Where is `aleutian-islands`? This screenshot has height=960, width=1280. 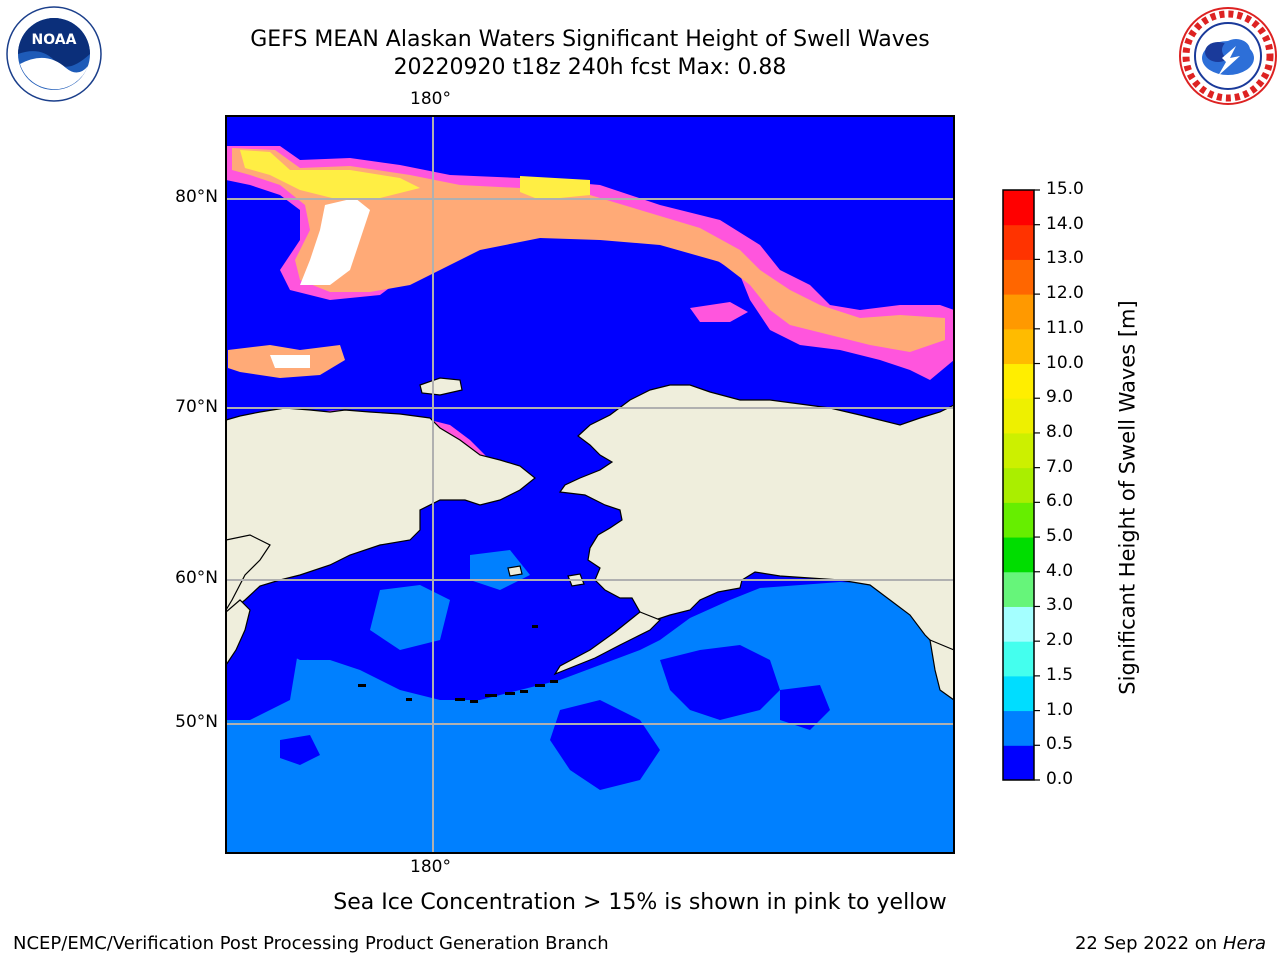
aleutian-islands is located at coordinates (458, 664).